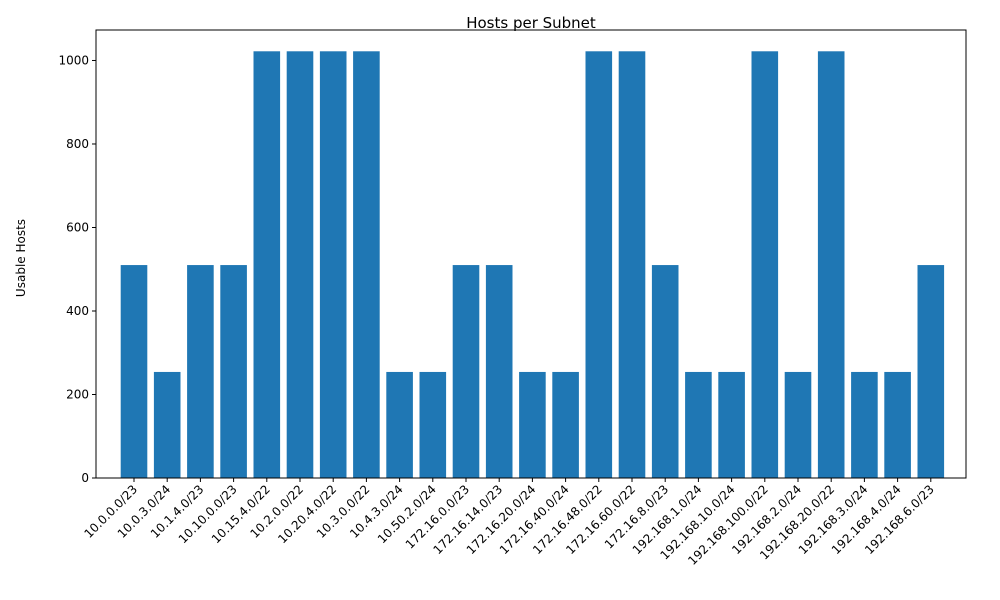 The height and width of the screenshot is (600, 1000). What do you see at coordinates (77, 269) in the screenshot?
I see `y-axis-ticks: 0 200 400 600 800 1000` at bounding box center [77, 269].